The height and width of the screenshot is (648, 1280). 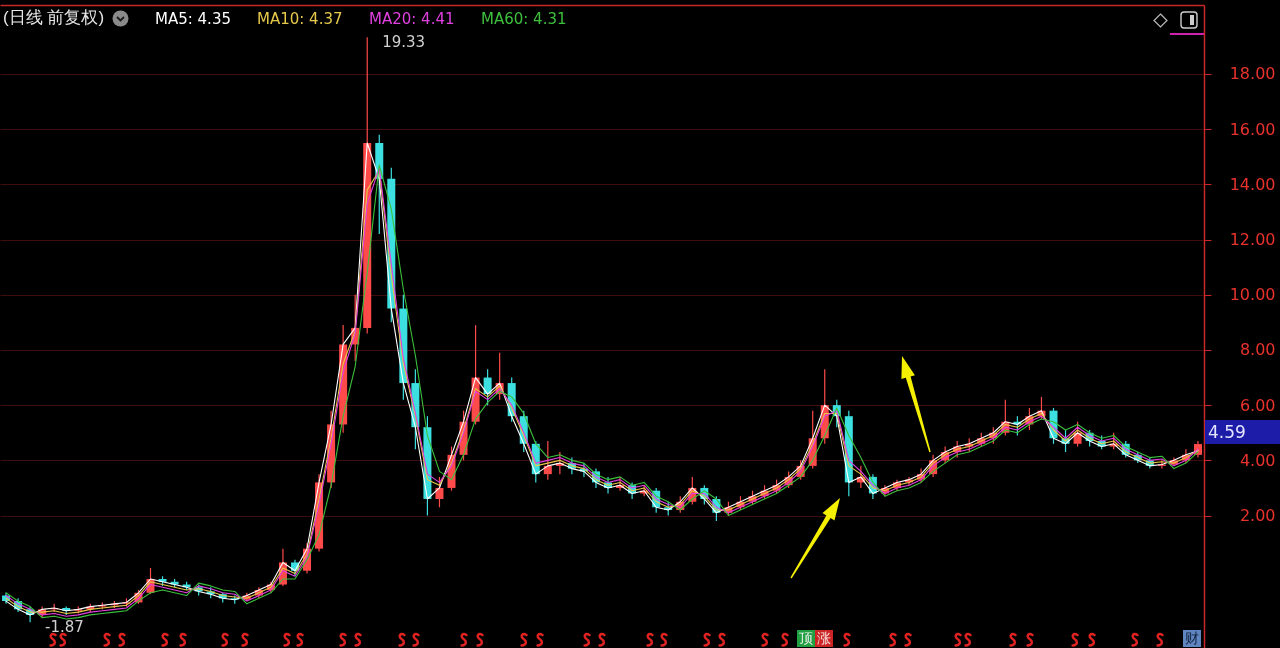 I want to click on text: MA10: 4.37, so click(x=300, y=18).